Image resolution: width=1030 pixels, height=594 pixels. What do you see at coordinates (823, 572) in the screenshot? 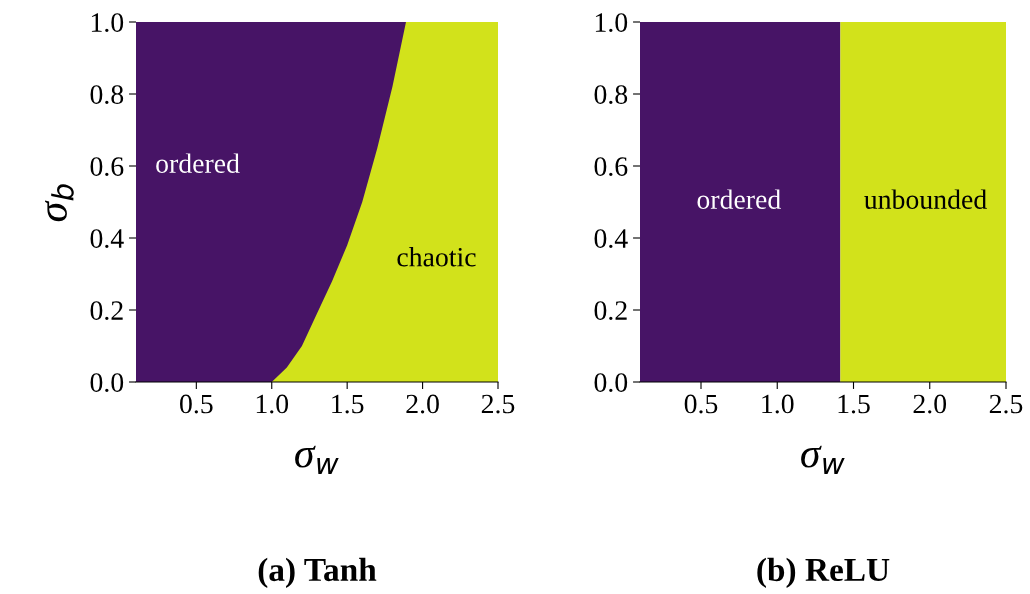
I see `text: (b) ReLU` at bounding box center [823, 572].